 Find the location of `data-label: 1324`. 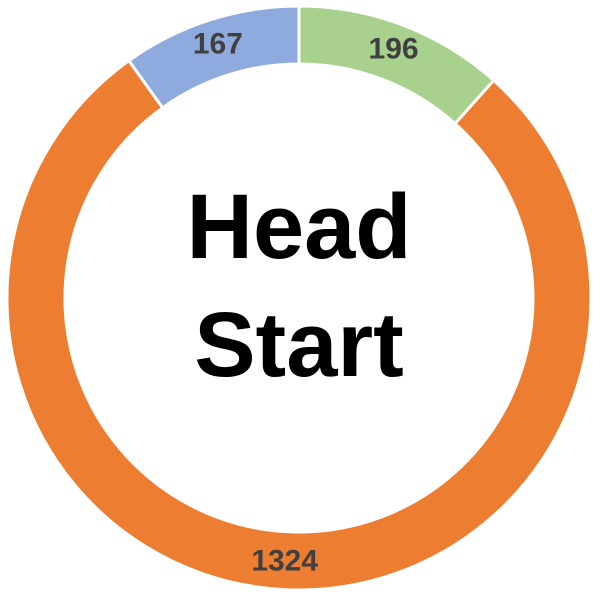

data-label: 1324 is located at coordinates (284, 561).